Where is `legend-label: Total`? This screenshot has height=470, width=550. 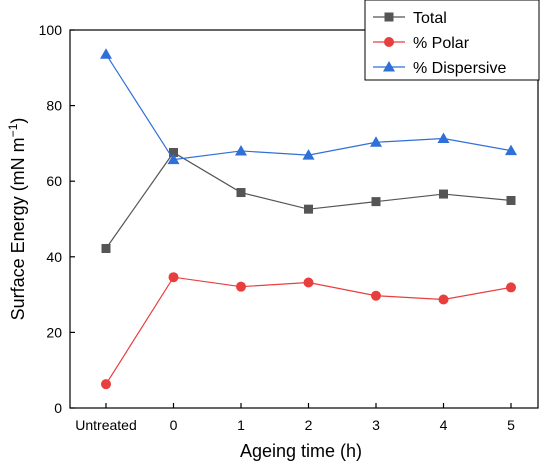
legend-label: Total is located at coordinates (430, 18).